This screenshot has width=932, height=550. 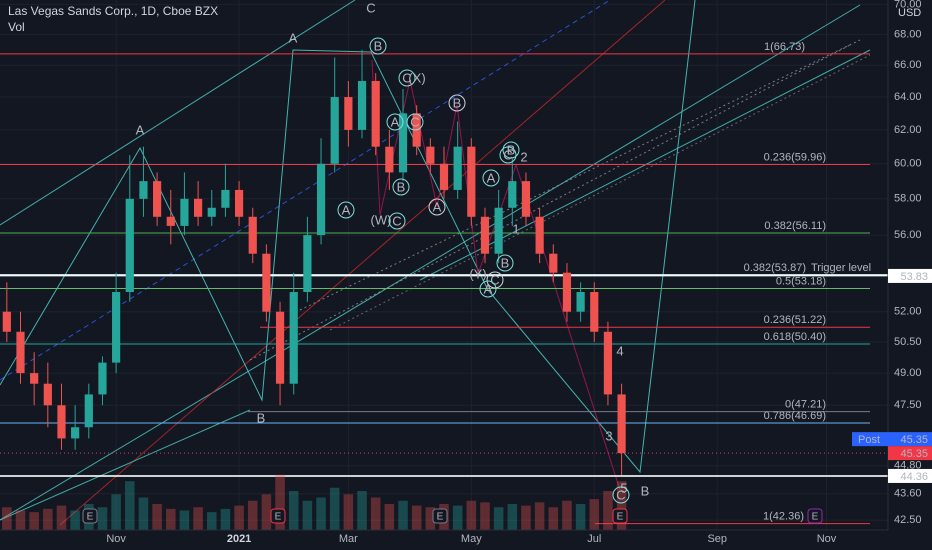 I want to click on price-badge-label: 45.35, so click(x=914, y=440).